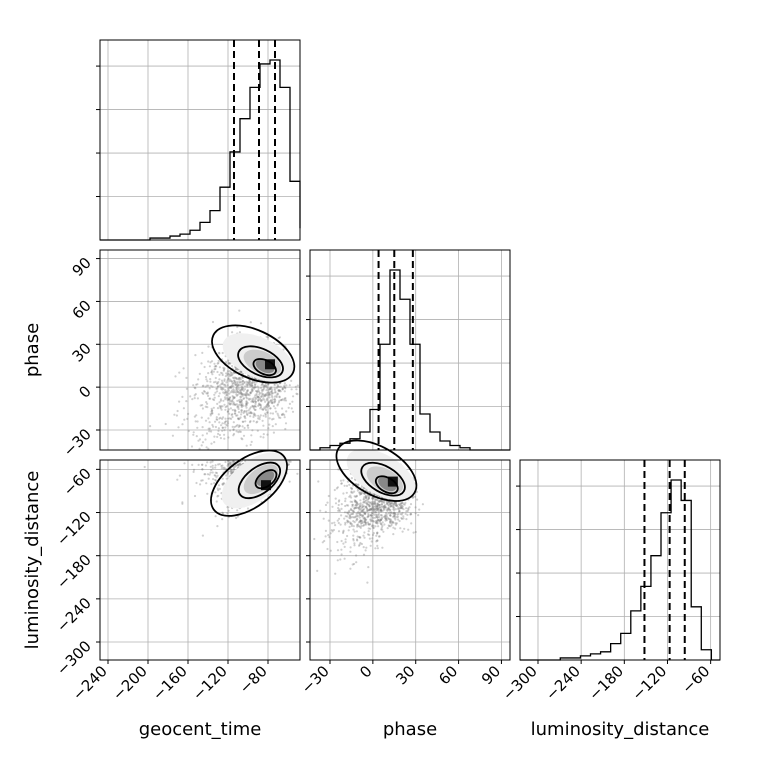  Describe the element at coordinates (74, 529) in the screenshot. I see `y-tick-label: −120` at that location.